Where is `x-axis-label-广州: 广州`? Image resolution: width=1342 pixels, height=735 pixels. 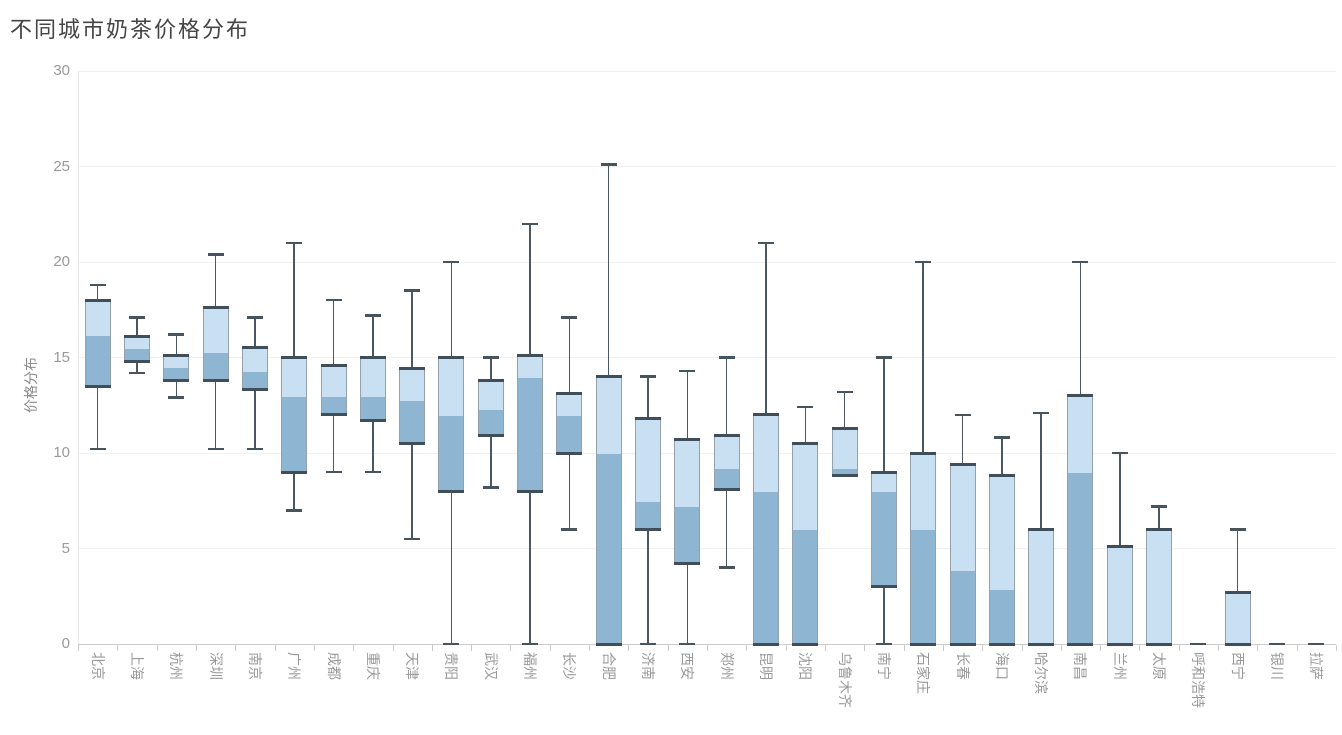
x-axis-label-广州: 广州 is located at coordinates (294, 666).